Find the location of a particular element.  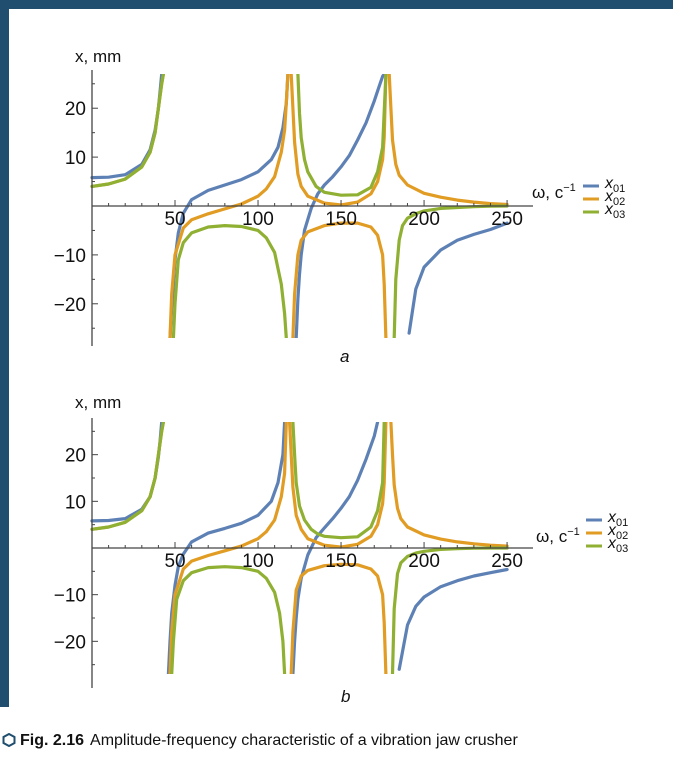

panel-b-ytick-label-0: −20 is located at coordinates (70, 642).